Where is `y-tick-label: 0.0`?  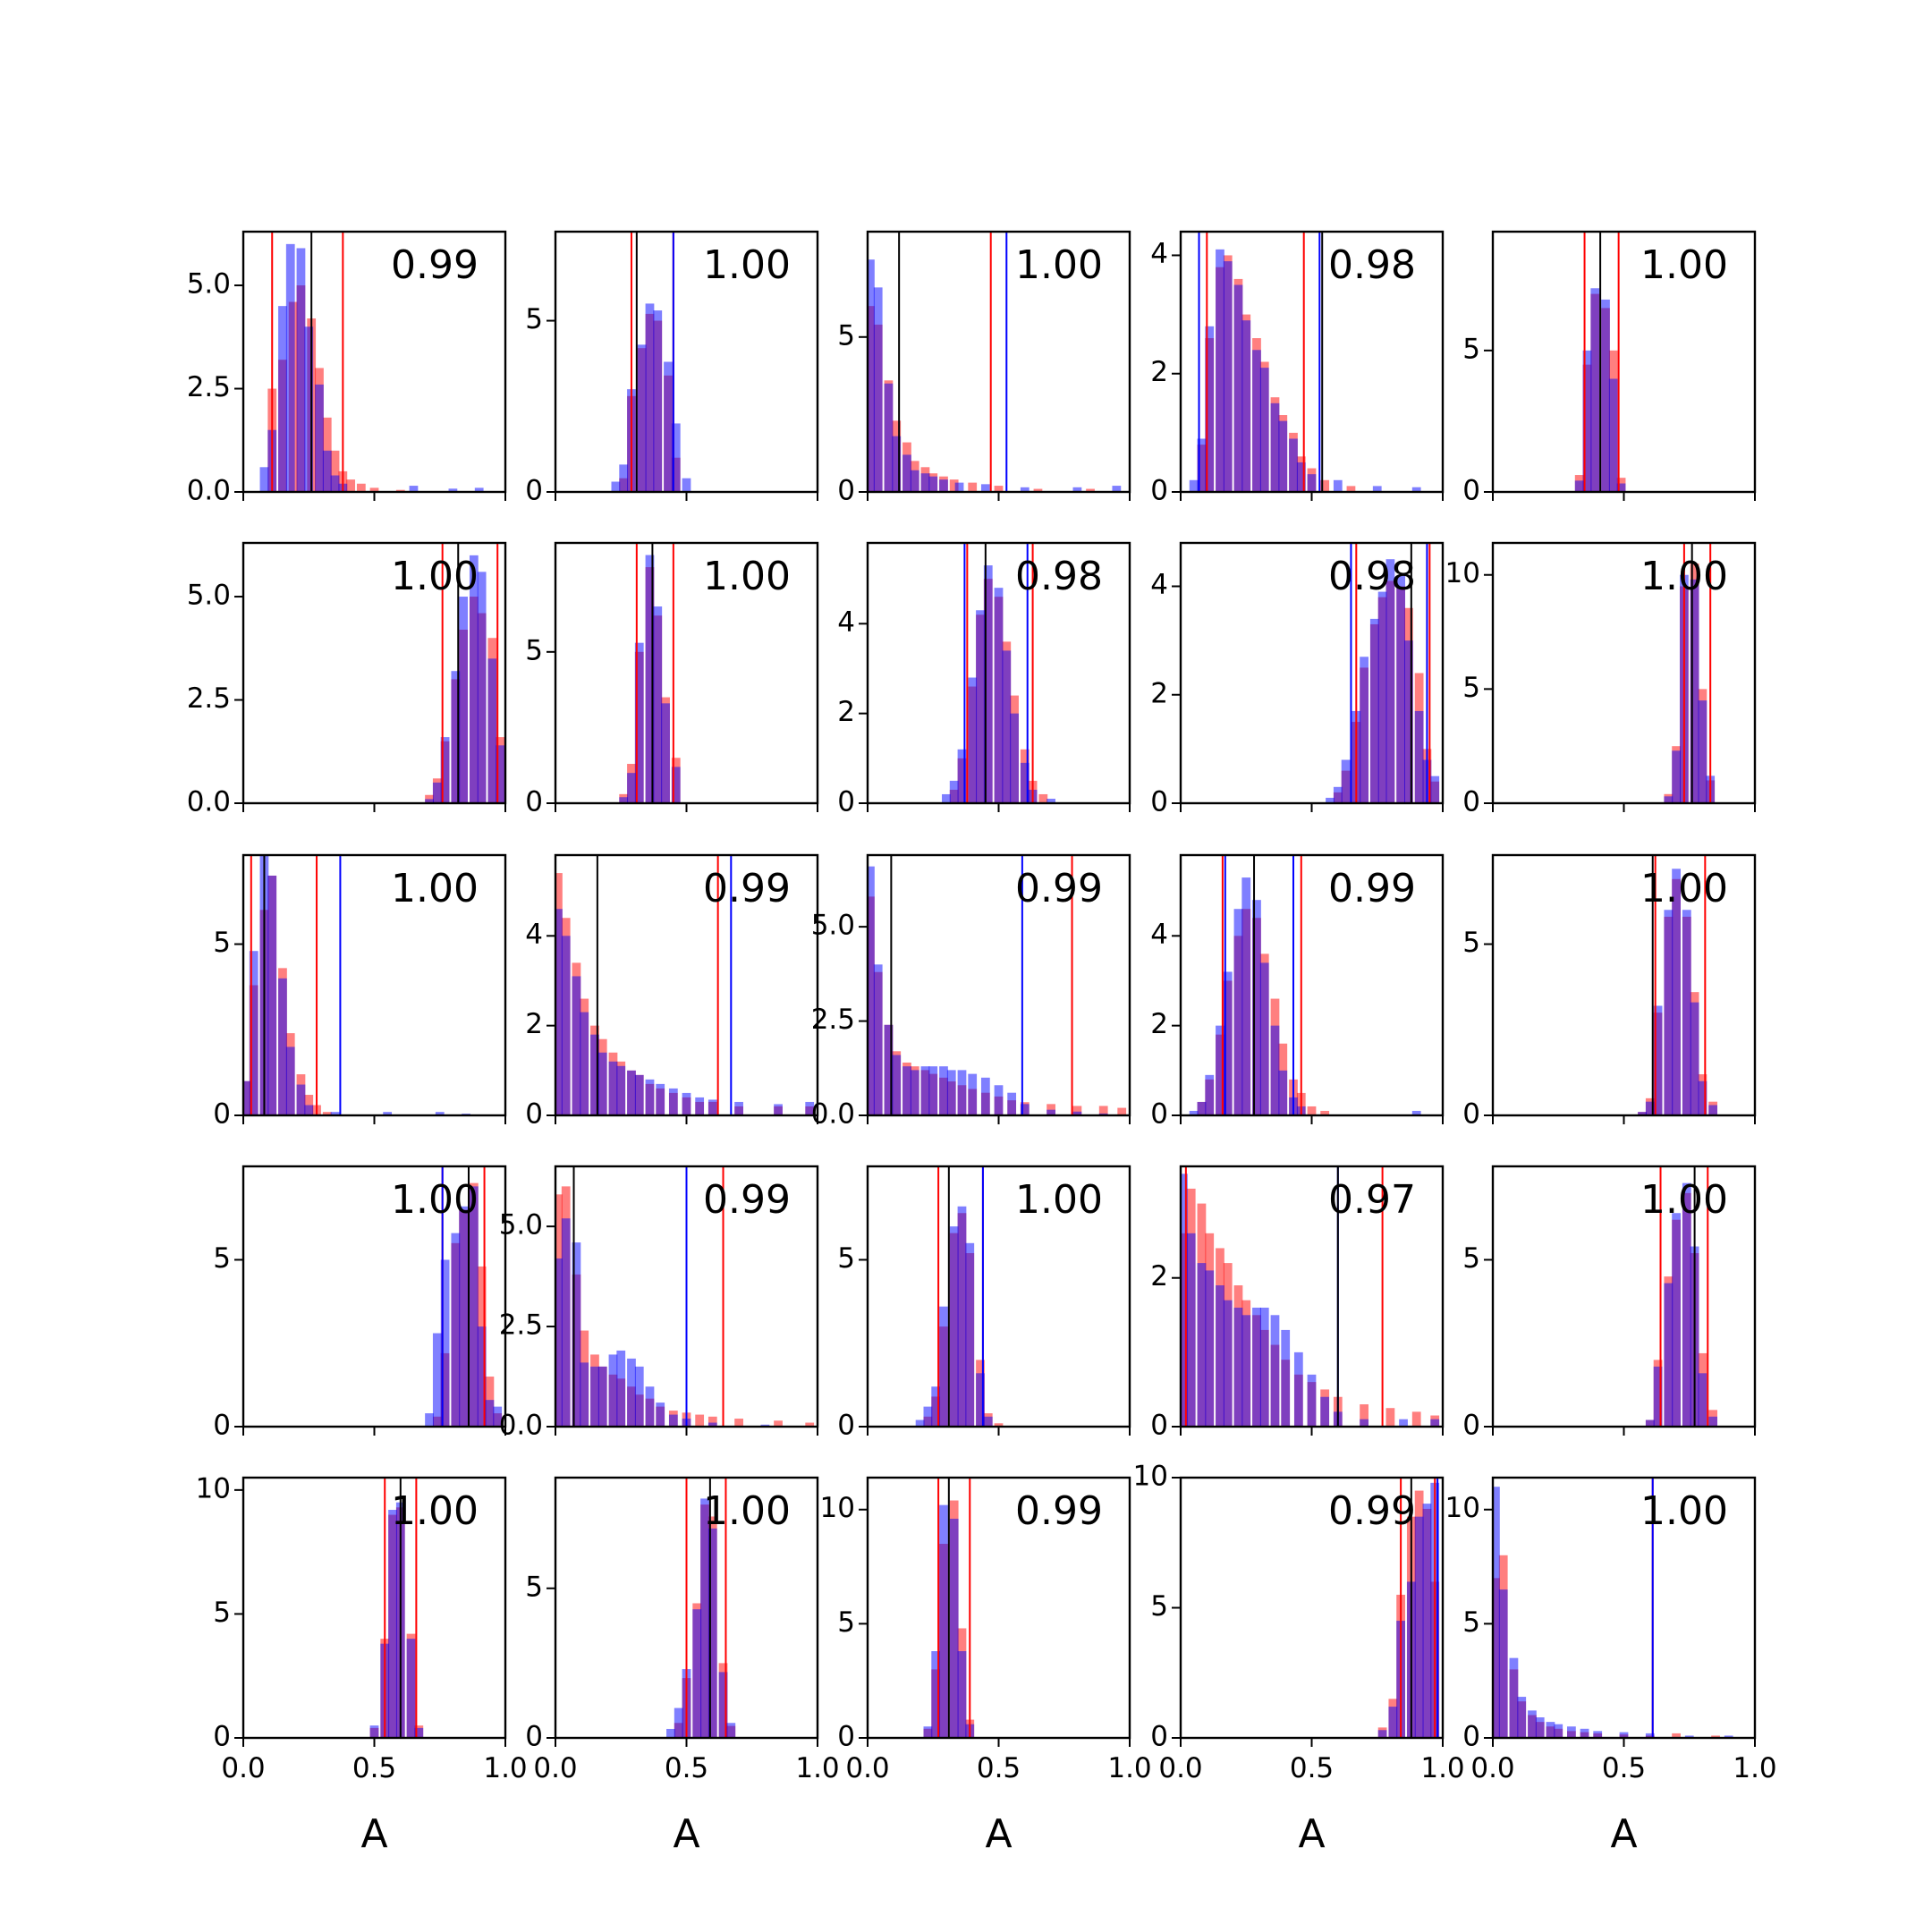
y-tick-label: 0.0 is located at coordinates (209, 491).